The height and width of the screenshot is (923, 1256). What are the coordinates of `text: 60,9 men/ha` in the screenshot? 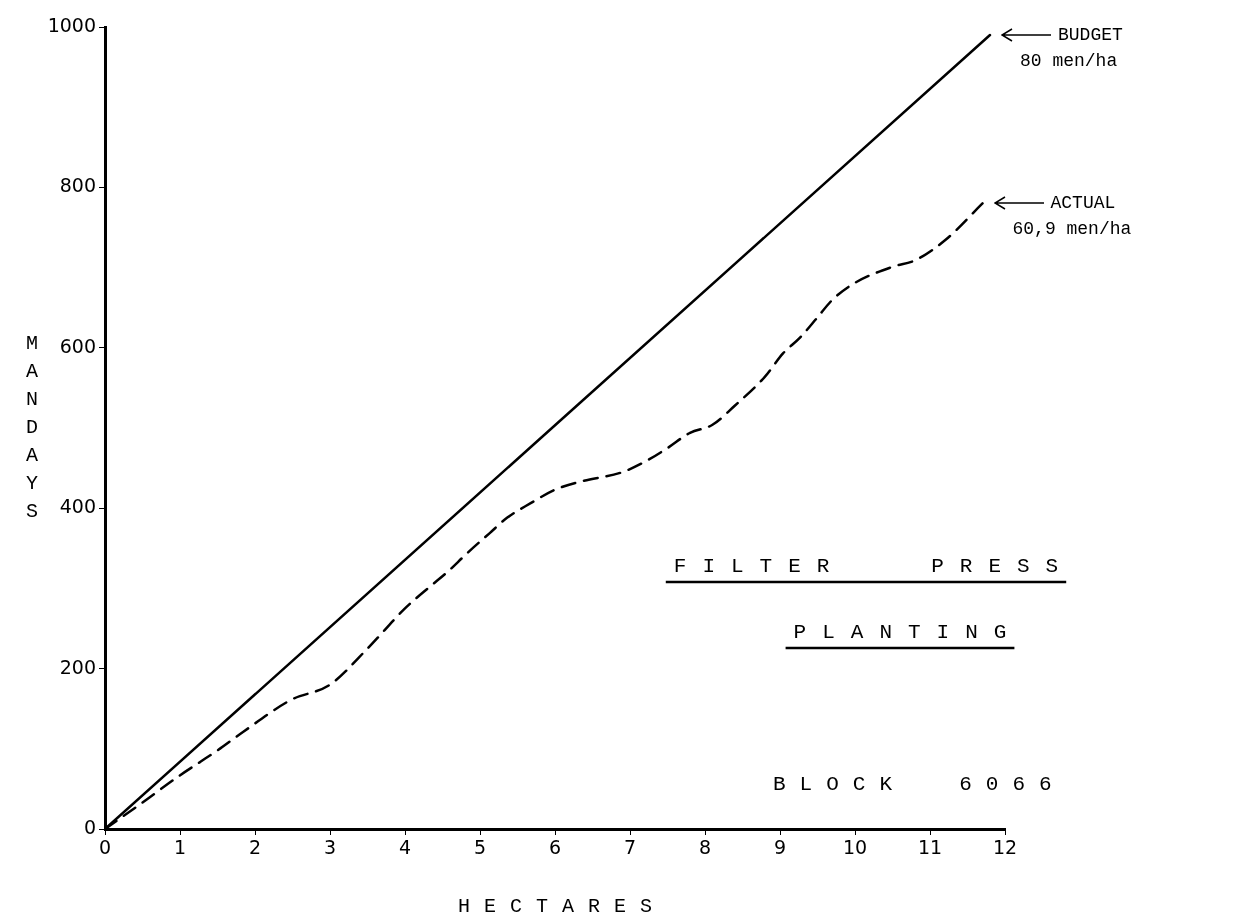 It's located at (1072, 229).